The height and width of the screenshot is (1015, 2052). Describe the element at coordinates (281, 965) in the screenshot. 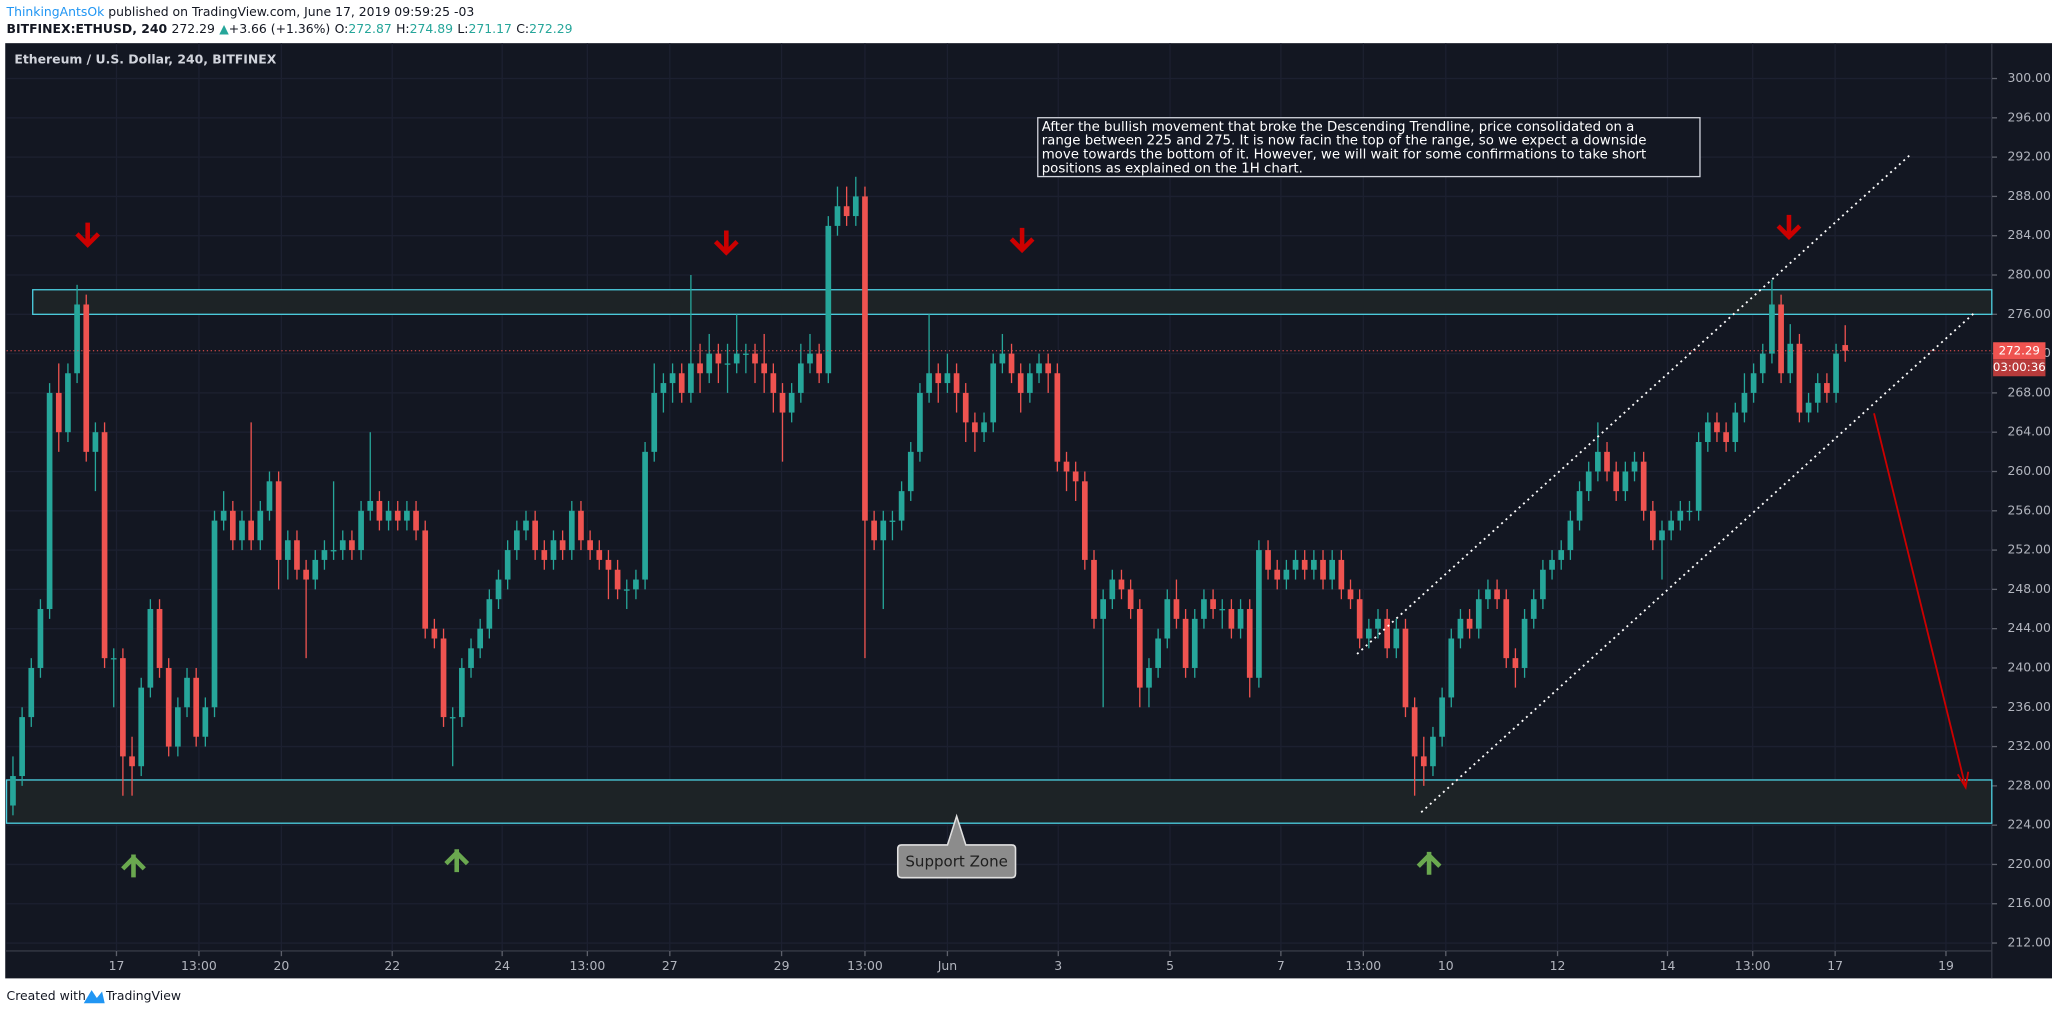

I see `x-tick-label: 20` at that location.